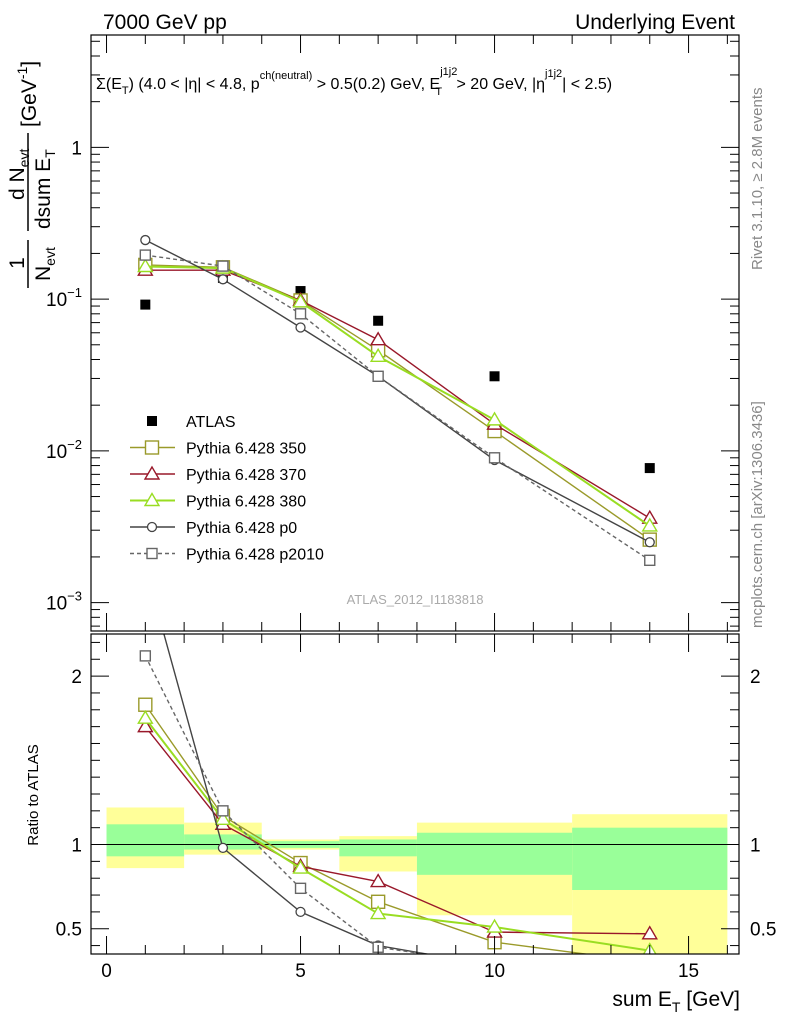  What do you see at coordinates (688, 971) in the screenshot?
I see `xtick-label: 15` at bounding box center [688, 971].